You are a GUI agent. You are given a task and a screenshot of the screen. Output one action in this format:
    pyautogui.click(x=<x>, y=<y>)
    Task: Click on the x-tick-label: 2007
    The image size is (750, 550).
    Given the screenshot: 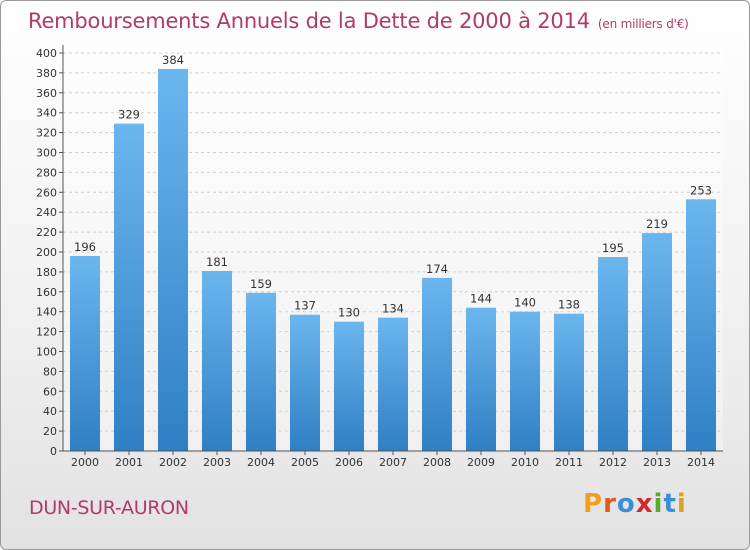 What is the action you would take?
    pyautogui.click(x=393, y=462)
    